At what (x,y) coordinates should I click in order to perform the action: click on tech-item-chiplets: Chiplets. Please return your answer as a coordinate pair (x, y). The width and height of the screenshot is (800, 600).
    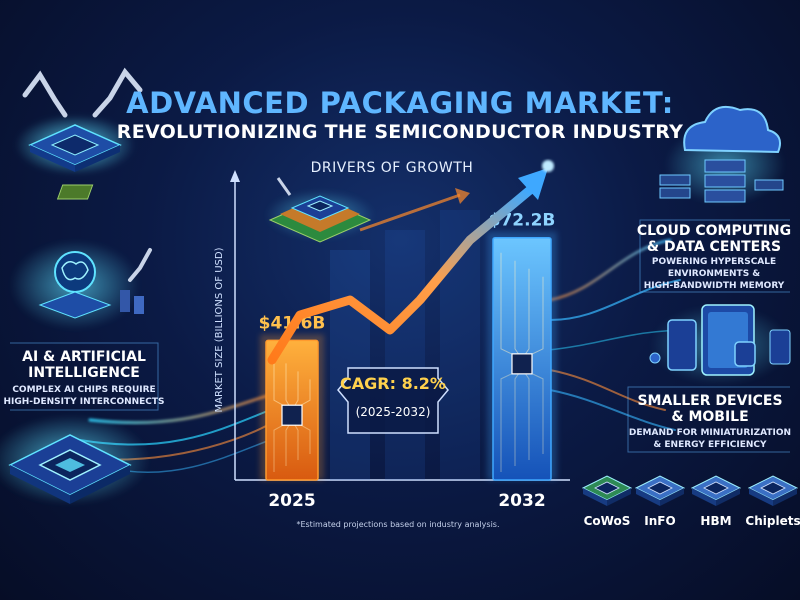
    Looking at the image, I should click on (772, 501).